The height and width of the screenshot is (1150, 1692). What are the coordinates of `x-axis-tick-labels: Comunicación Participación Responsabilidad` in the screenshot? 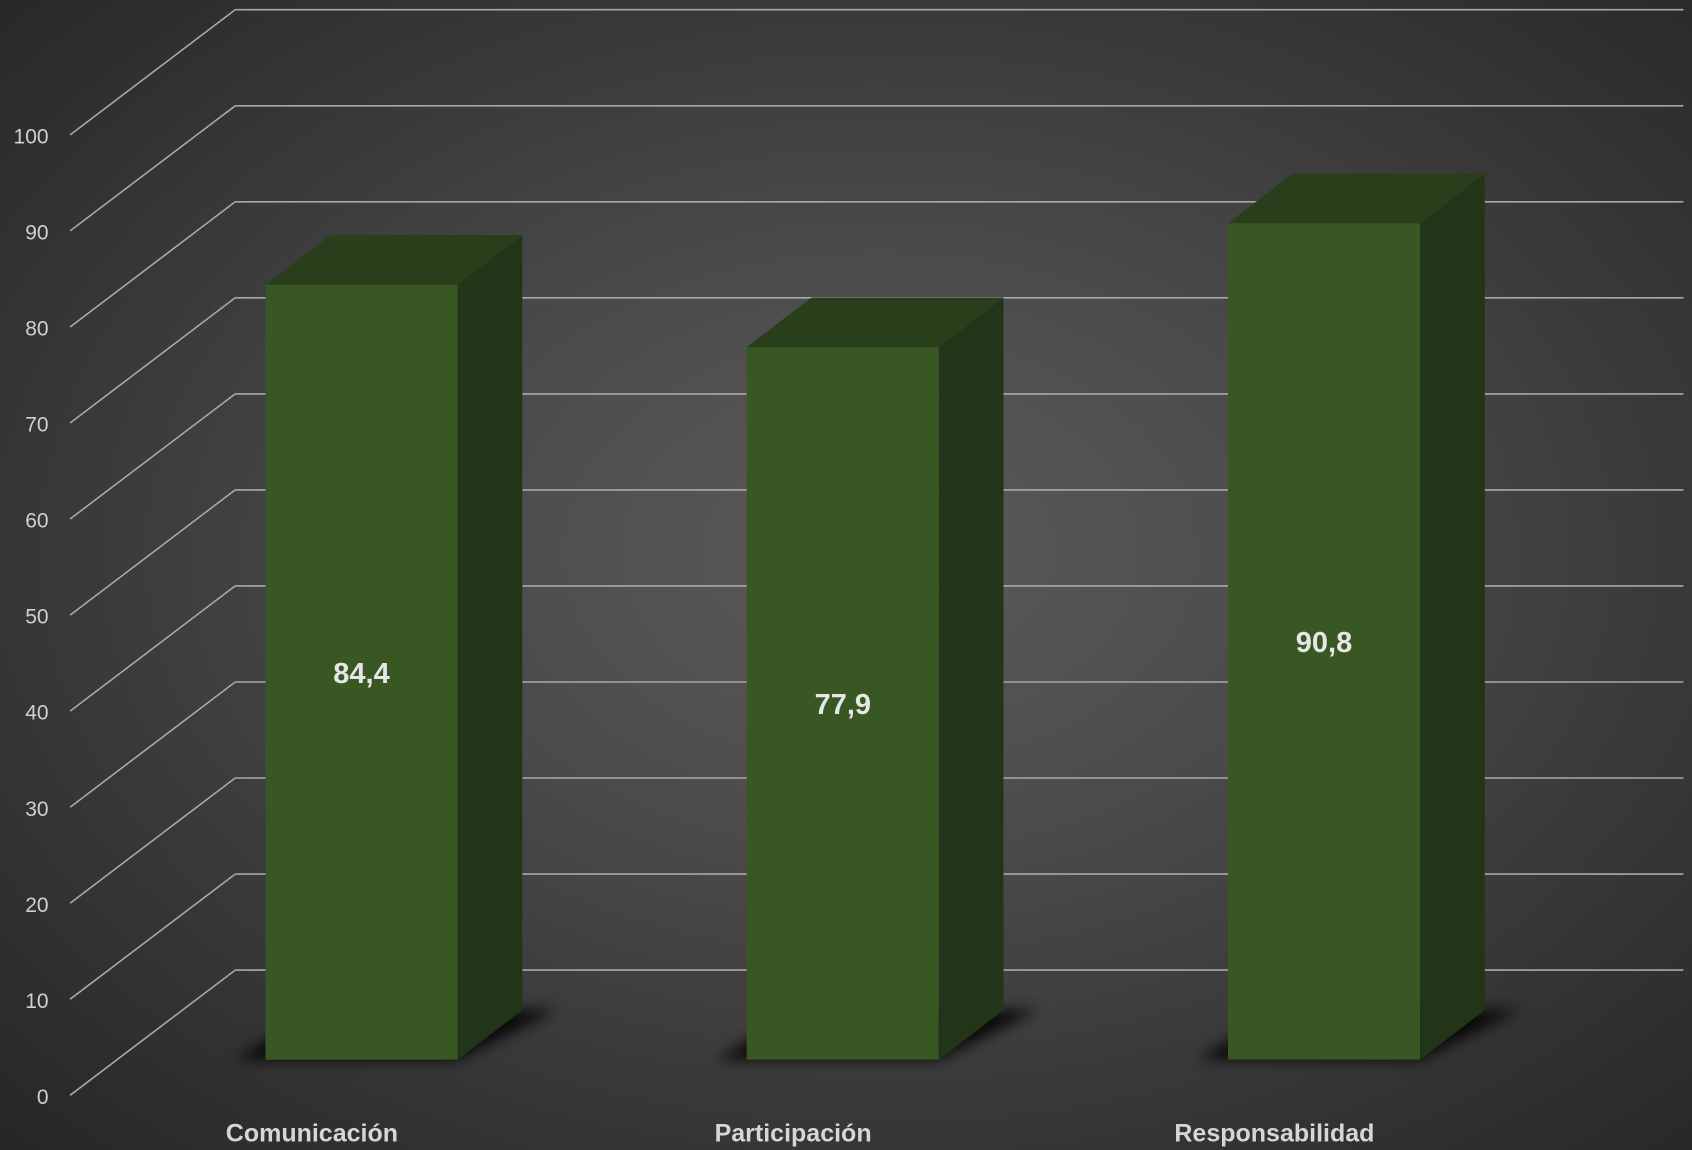 It's located at (800, 1134).